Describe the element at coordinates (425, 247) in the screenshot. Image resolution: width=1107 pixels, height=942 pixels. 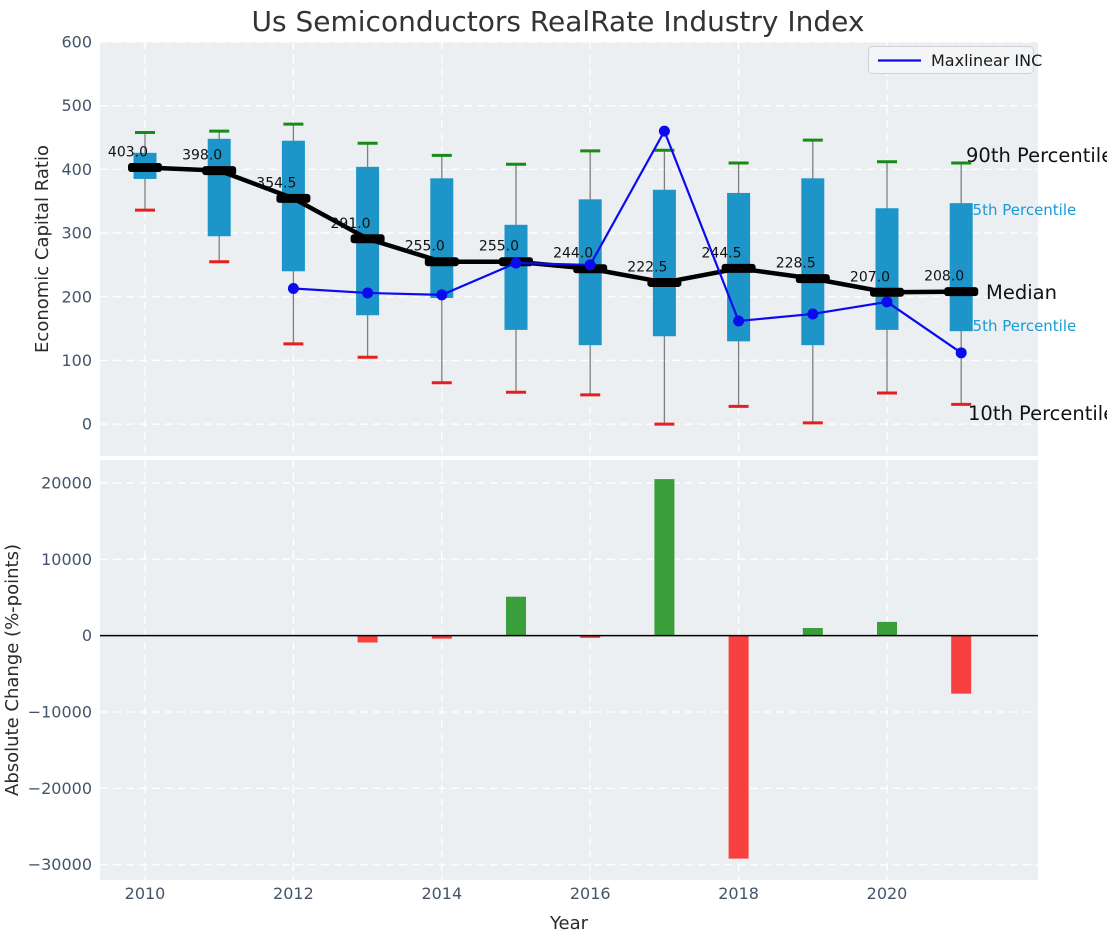
I see `median-label-2014: 255.0` at that location.